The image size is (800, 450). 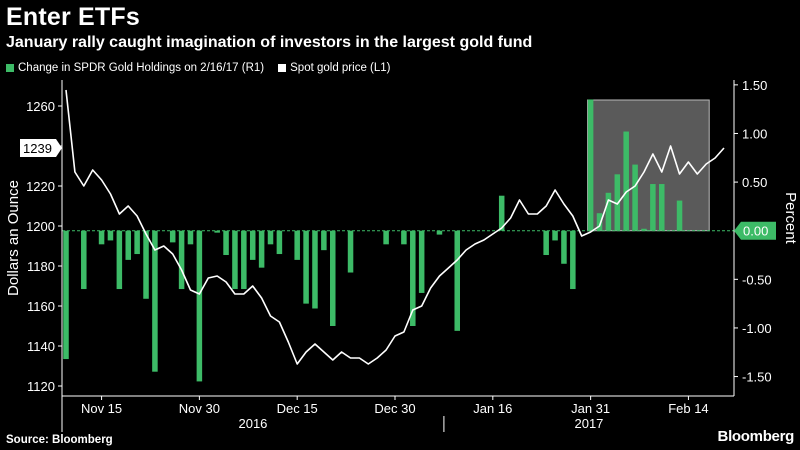 What do you see at coordinates (40, 186) in the screenshot?
I see `left-axis-tick-label: 1220` at bounding box center [40, 186].